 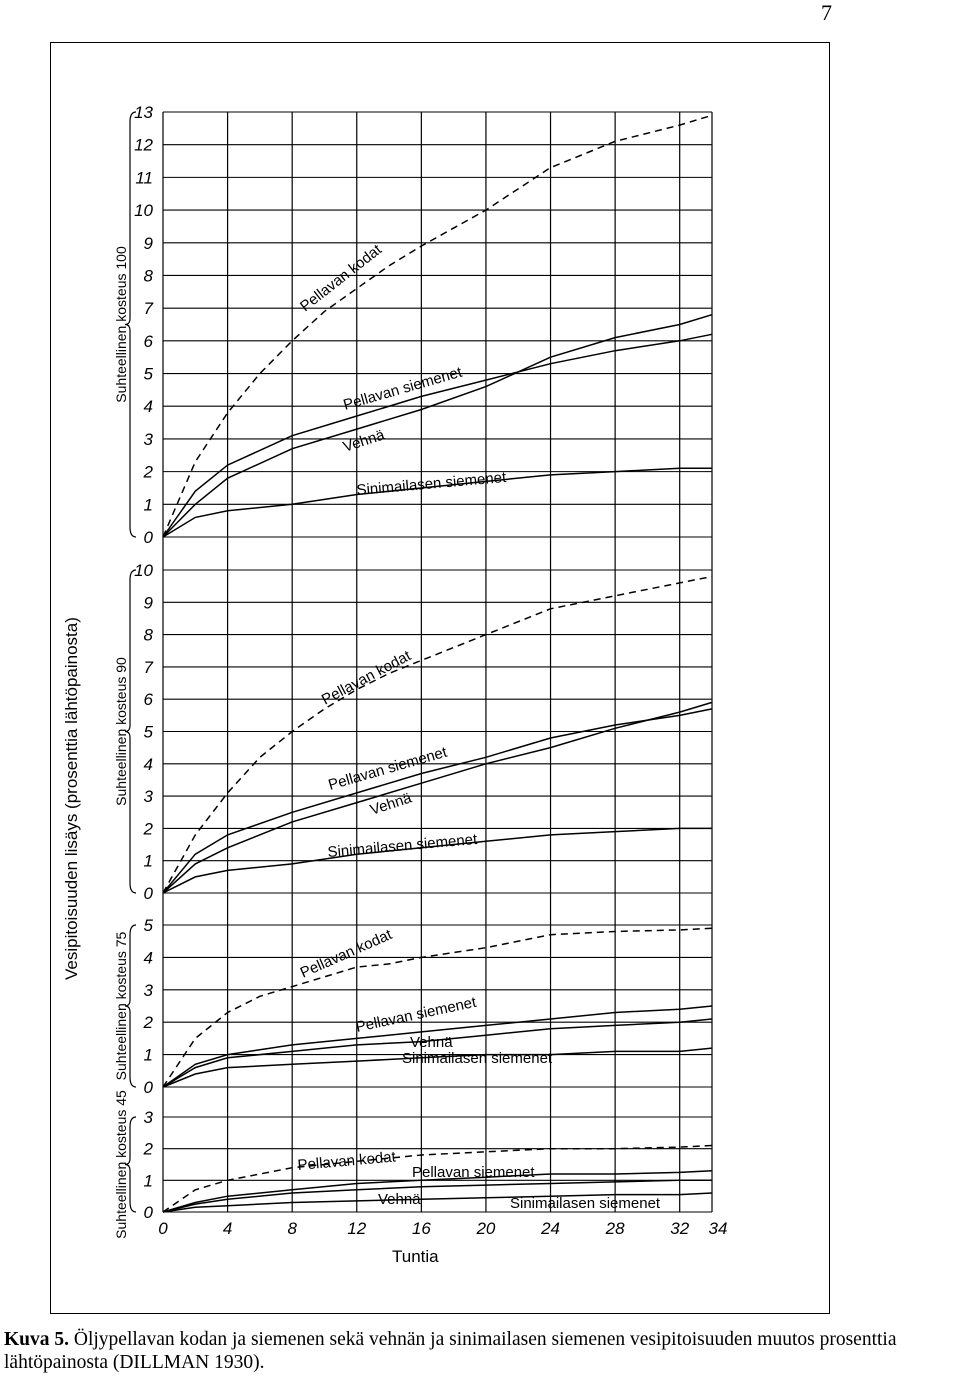 What do you see at coordinates (550, 1228) in the screenshot?
I see `x-tick-label-24: 24` at bounding box center [550, 1228].